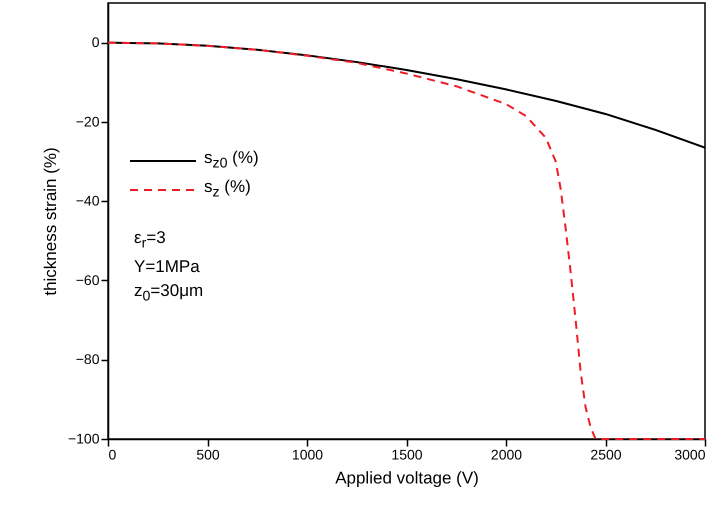  I want to click on annotation: ε$_{r}$=3, so click(150, 240).